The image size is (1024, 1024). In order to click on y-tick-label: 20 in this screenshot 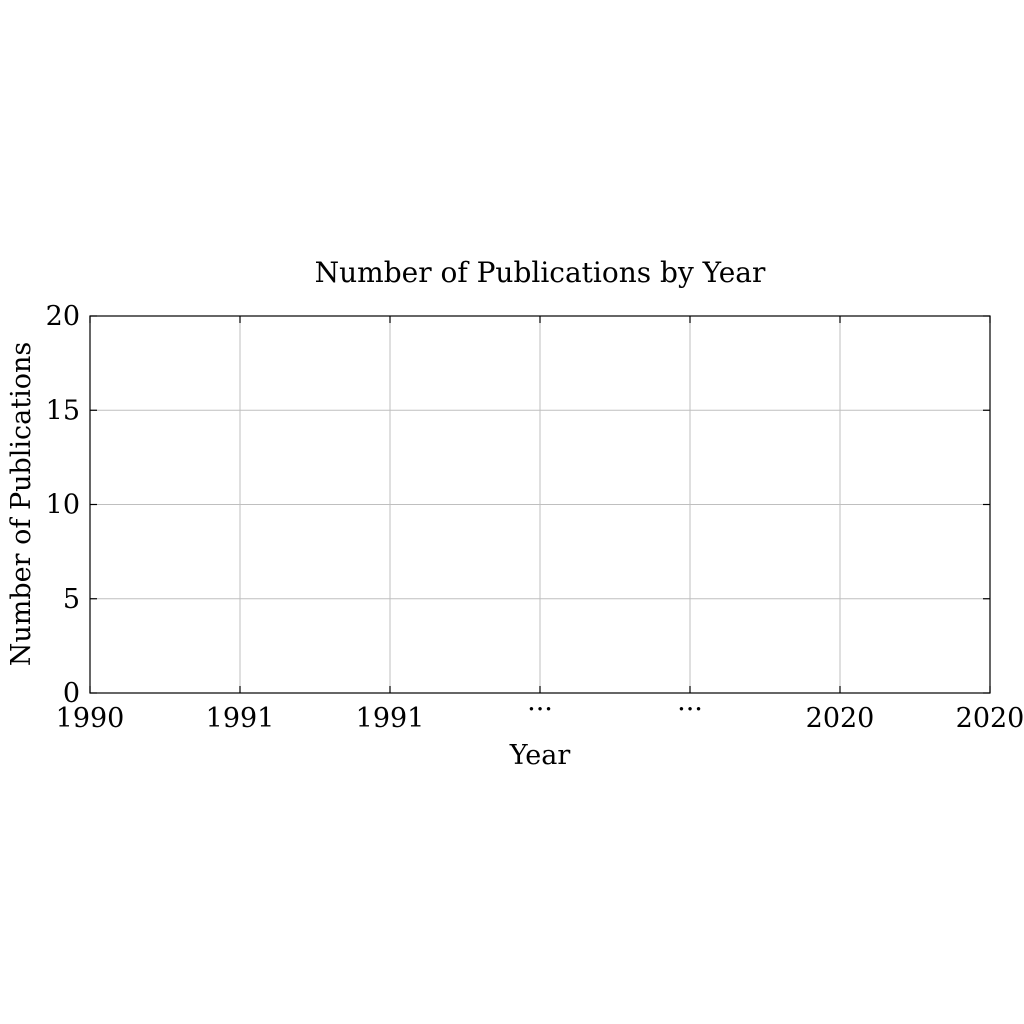, I will do `click(63, 316)`.